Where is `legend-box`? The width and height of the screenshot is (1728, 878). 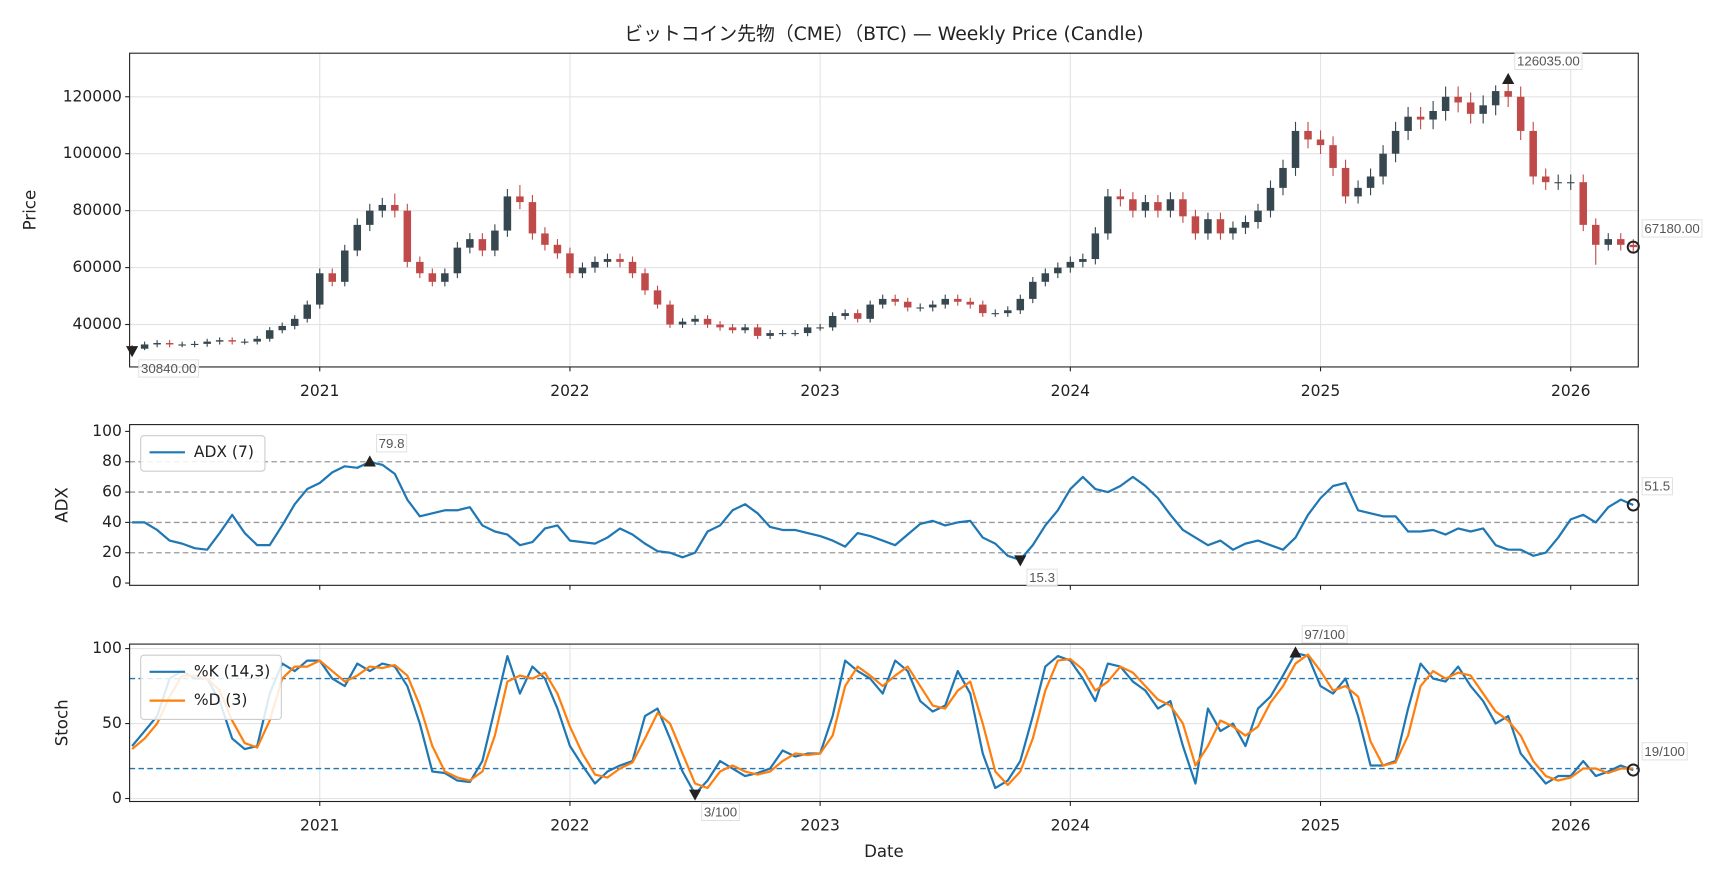
legend-box is located at coordinates (203, 453).